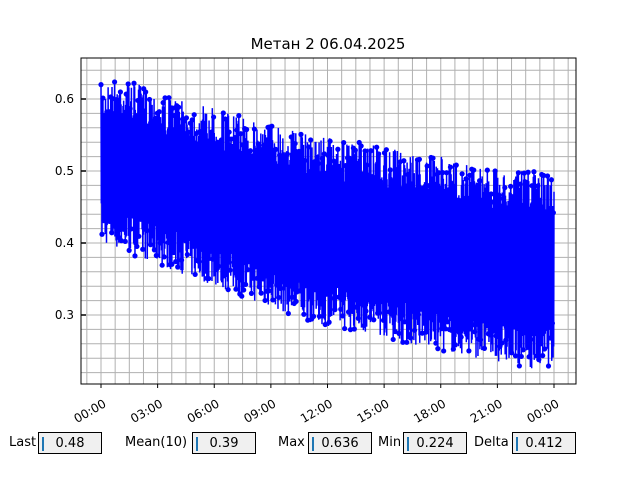 The height and width of the screenshot is (480, 640). What do you see at coordinates (340, 443) in the screenshot?
I see `max-value-field: 0.636` at bounding box center [340, 443].